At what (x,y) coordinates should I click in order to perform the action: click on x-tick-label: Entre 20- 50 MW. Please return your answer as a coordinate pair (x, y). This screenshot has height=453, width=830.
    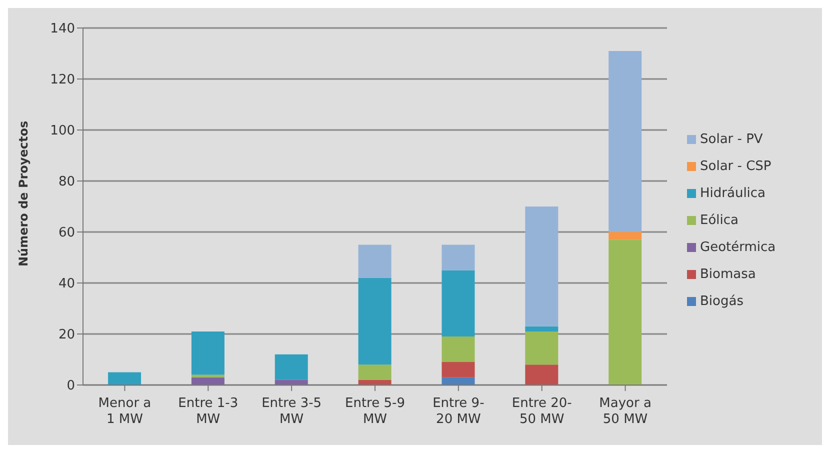
    Looking at the image, I should click on (542, 411).